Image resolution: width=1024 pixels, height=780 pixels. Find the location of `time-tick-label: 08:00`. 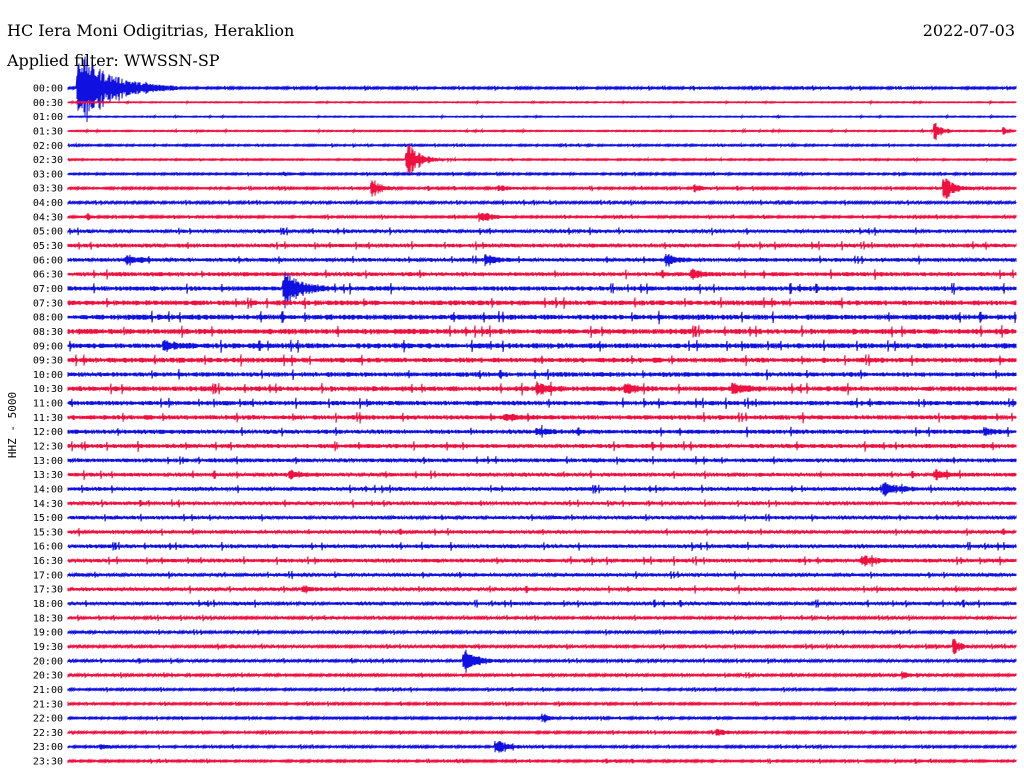

time-tick-label: 08:00 is located at coordinates (48, 318).